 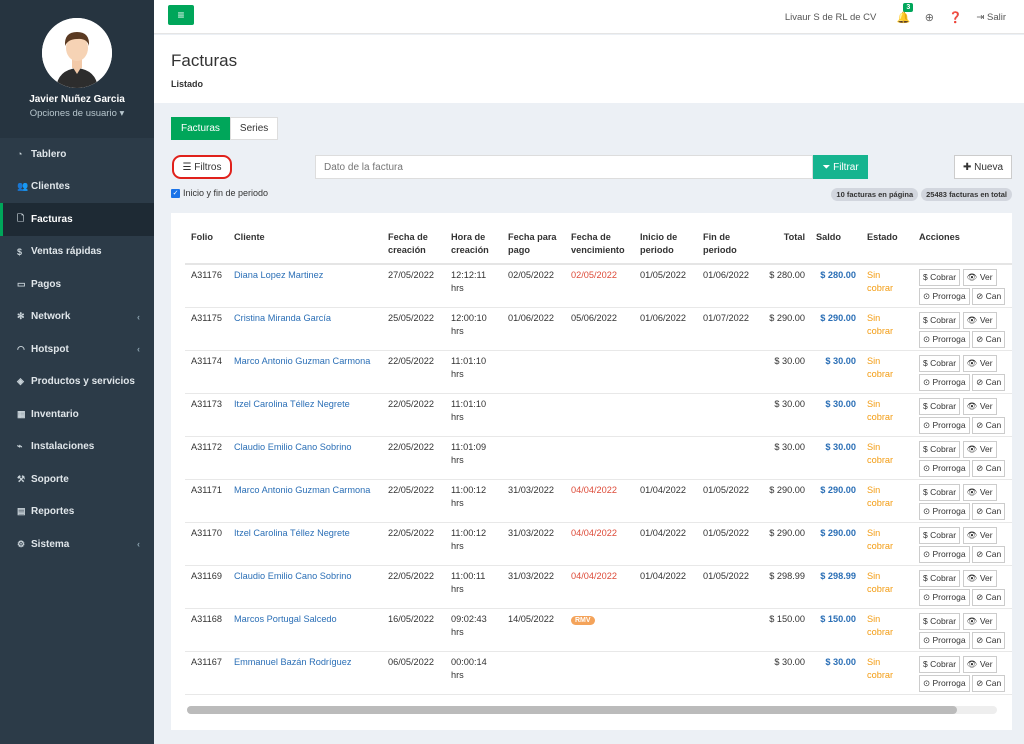 What do you see at coordinates (77, 252) in the screenshot?
I see `sidebar-item-ventas-rápidas: $ Ventas rápidas` at bounding box center [77, 252].